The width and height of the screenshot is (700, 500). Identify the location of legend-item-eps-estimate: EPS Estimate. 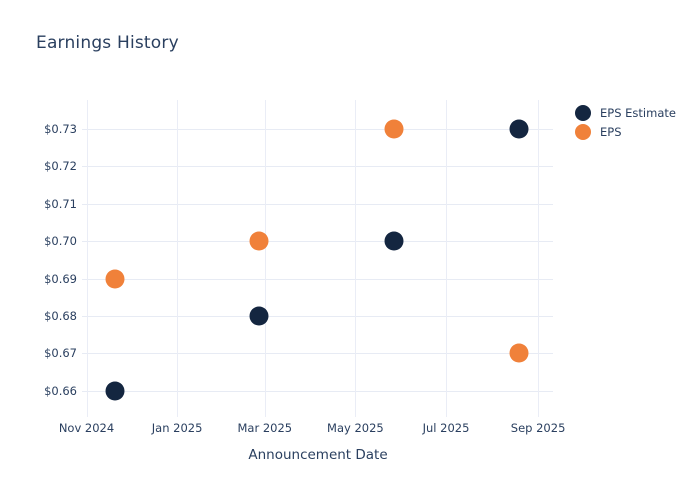
(625, 113).